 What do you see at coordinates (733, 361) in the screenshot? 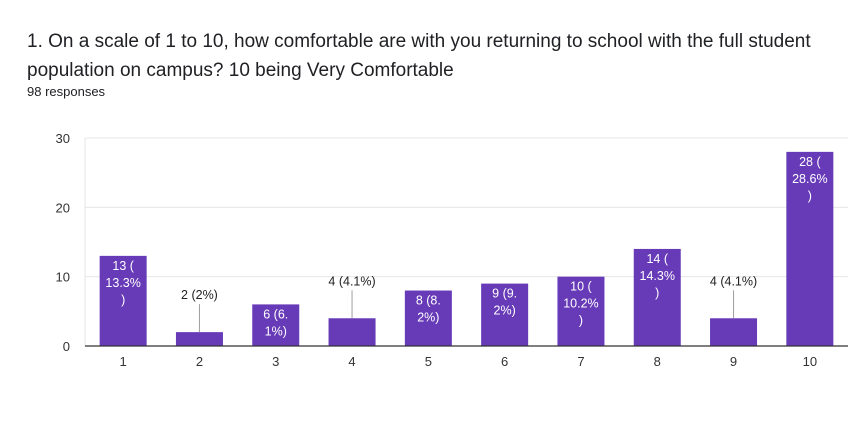
I see `x-tick-label: 9` at bounding box center [733, 361].